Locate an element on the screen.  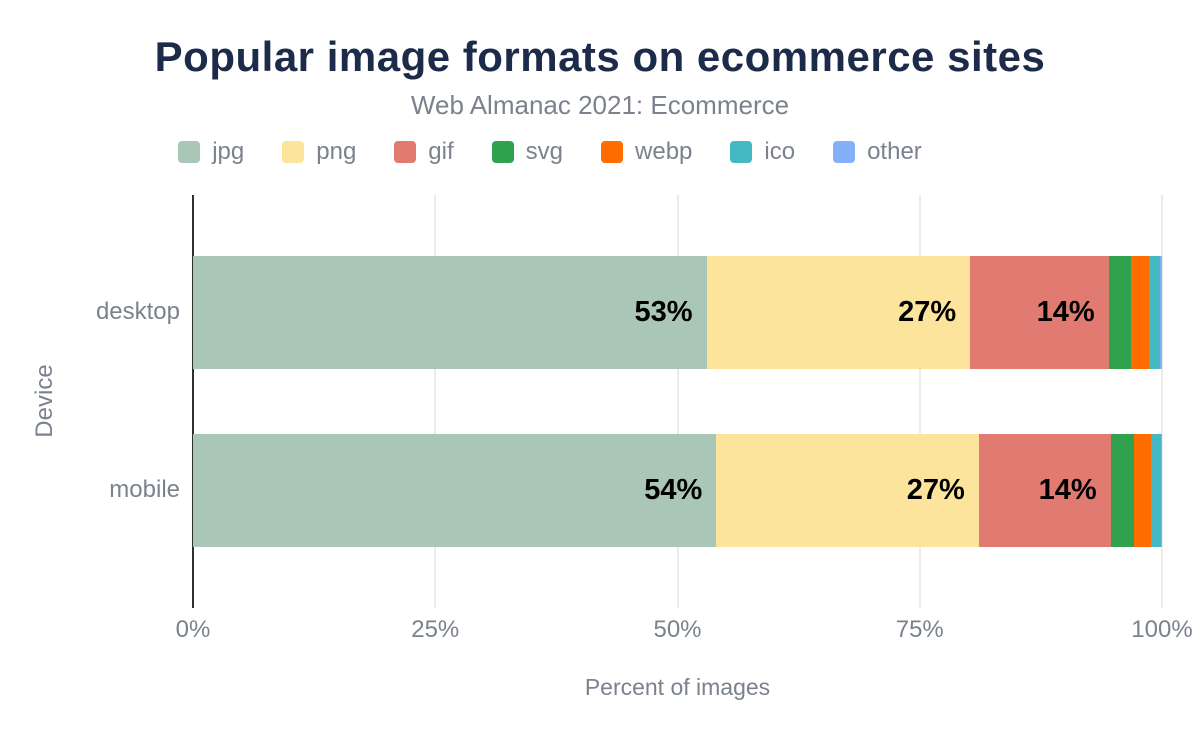
legend-swatch-svg-icon is located at coordinates (502, 152).